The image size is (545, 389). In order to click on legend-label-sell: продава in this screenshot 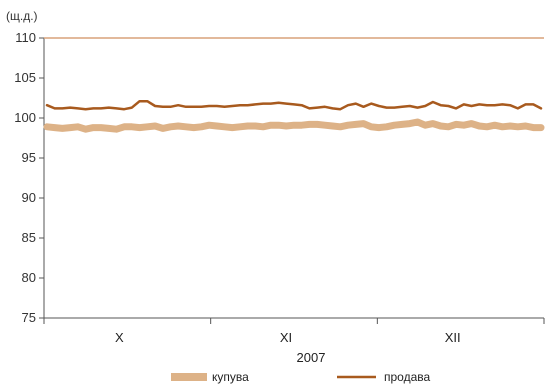, I will do `click(407, 377)`.